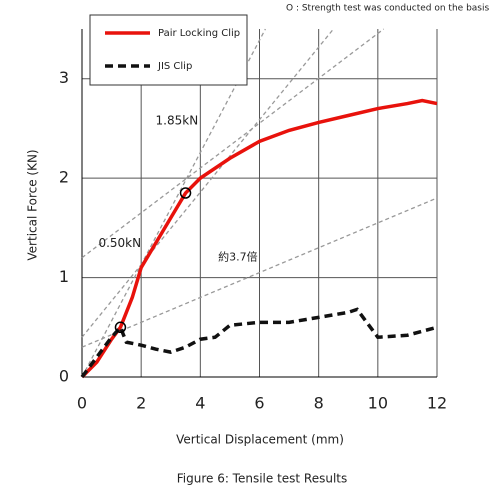  What do you see at coordinates (64, 276) in the screenshot?
I see `y-tick-label: 1` at bounding box center [64, 276].